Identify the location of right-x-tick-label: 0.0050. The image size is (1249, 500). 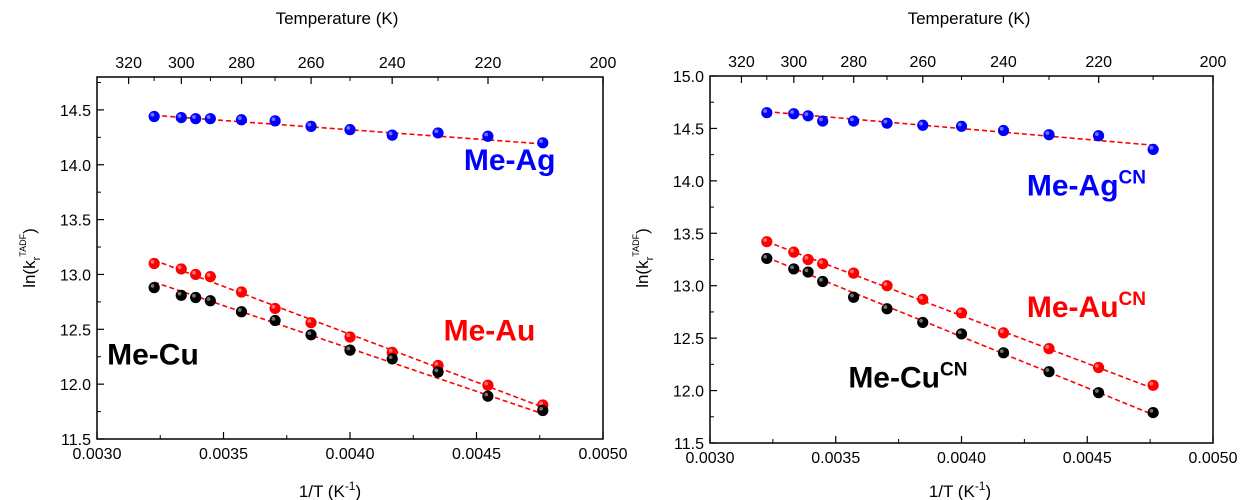
(1213, 458).